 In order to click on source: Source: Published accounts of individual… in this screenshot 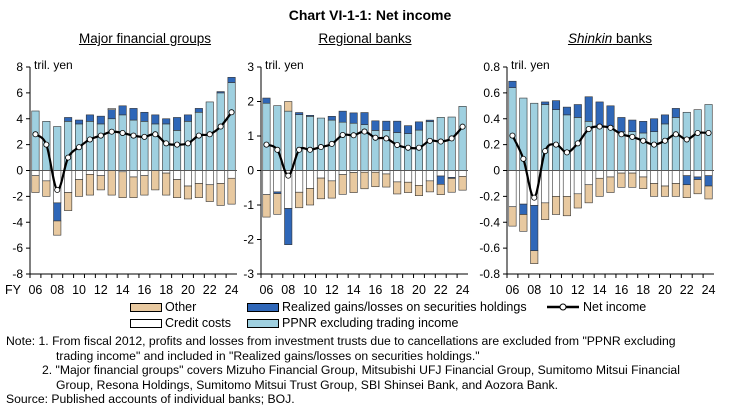, I will do `click(150, 399)`.